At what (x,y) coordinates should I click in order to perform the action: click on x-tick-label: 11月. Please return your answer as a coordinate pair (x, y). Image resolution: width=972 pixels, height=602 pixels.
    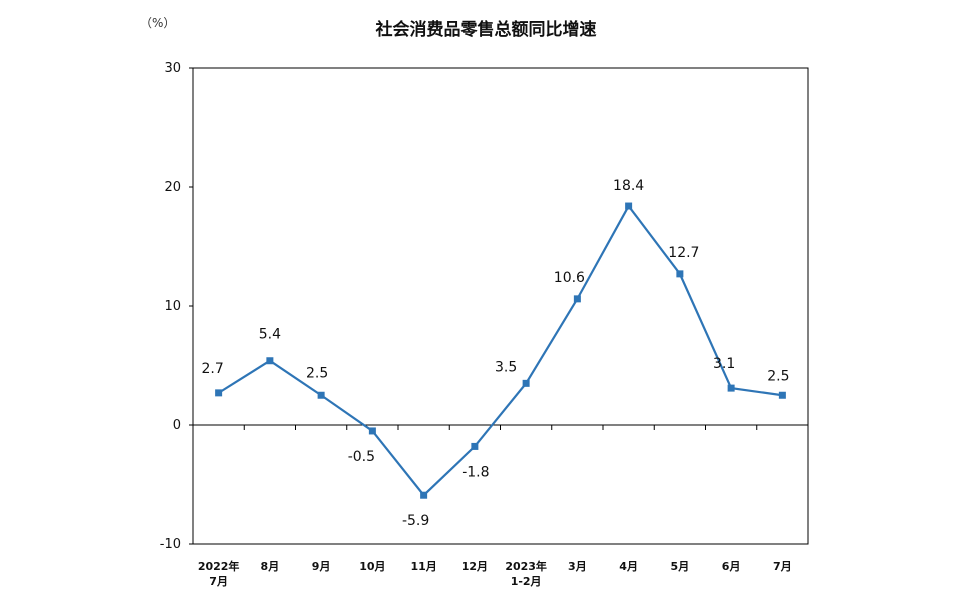
    Looking at the image, I should click on (423, 566).